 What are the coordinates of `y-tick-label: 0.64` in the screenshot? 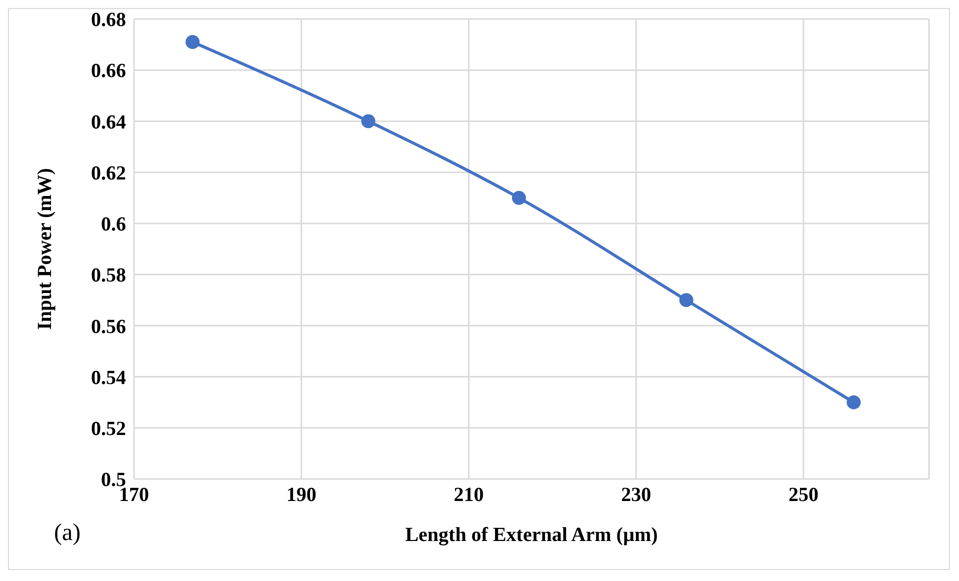 It's located at (108, 122).